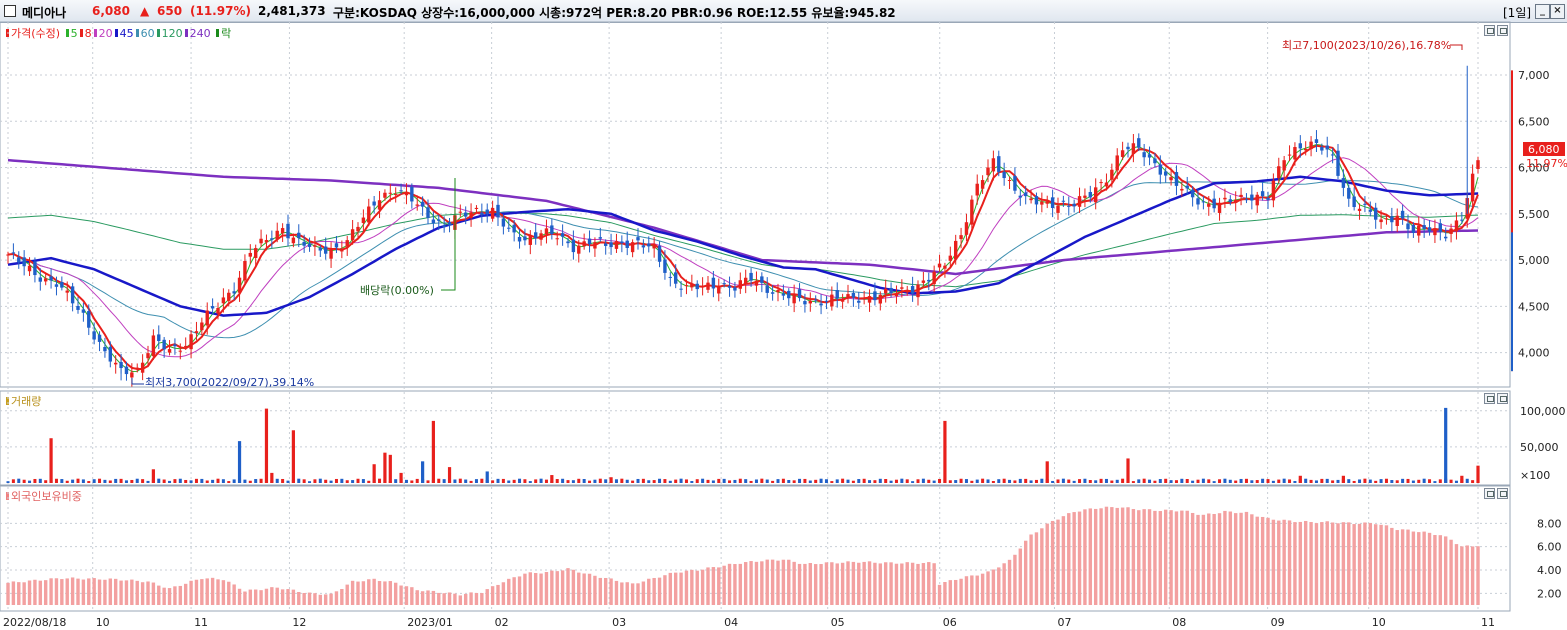 This screenshot has width=1567, height=630. What do you see at coordinates (123, 33) in the screenshot?
I see `ma-legend-item: 45` at bounding box center [123, 33].